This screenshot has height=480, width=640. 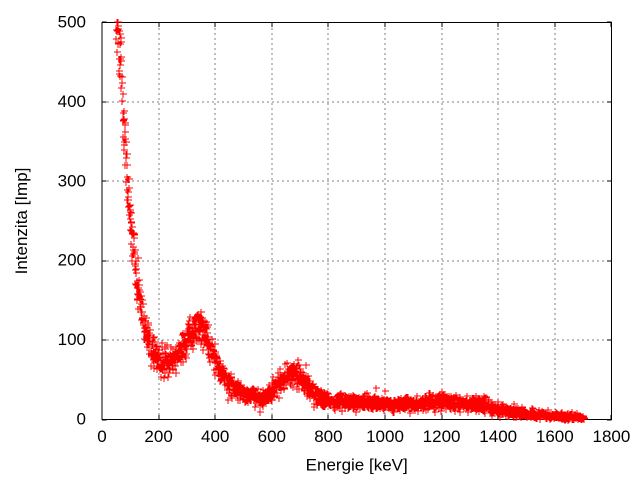 I want to click on svg-text: Intenzita [Imp], so click(x=21, y=221).